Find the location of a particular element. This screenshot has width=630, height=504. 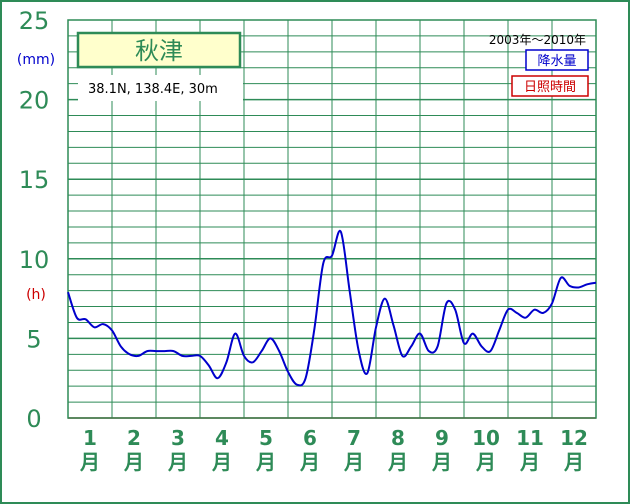

x-tick-label: 8 is located at coordinates (398, 438).